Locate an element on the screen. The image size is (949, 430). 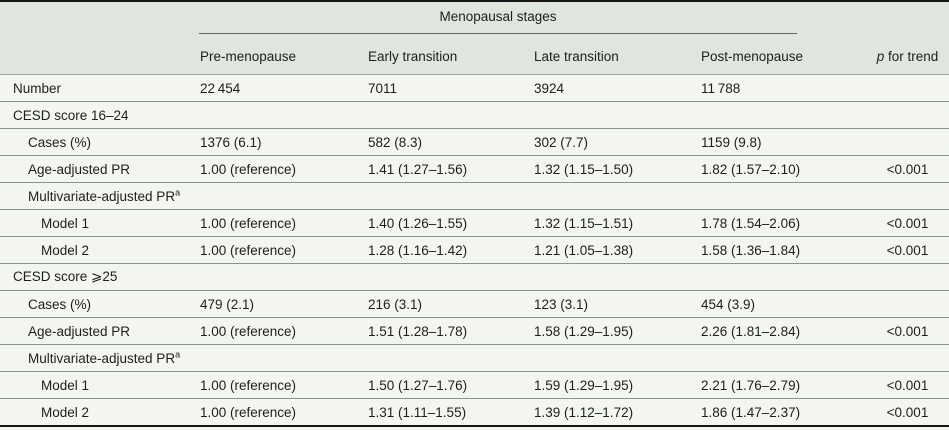
spanner-heading: Menopausal stages is located at coordinates (498, 21).